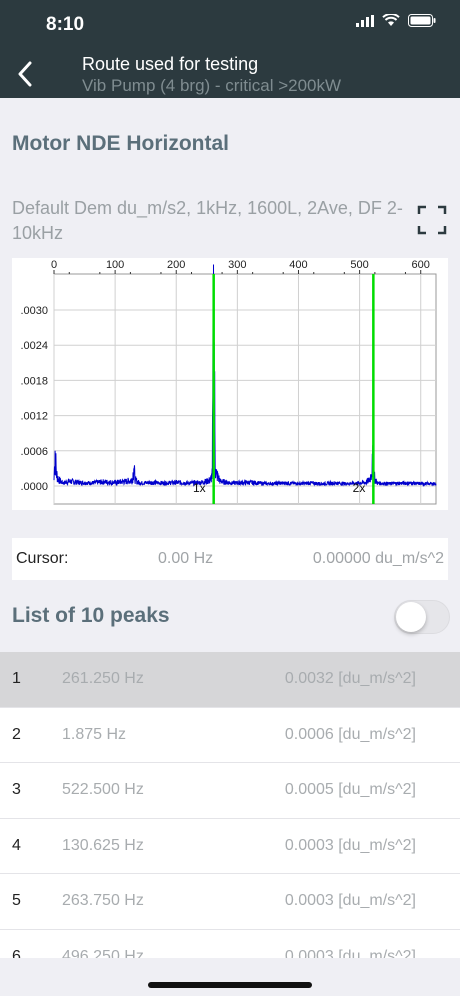 The height and width of the screenshot is (996, 460). What do you see at coordinates (230, 735) in the screenshot?
I see `peak-row: 2 1.875 Hz 0.0006 [du_m/s^2]` at bounding box center [230, 735].